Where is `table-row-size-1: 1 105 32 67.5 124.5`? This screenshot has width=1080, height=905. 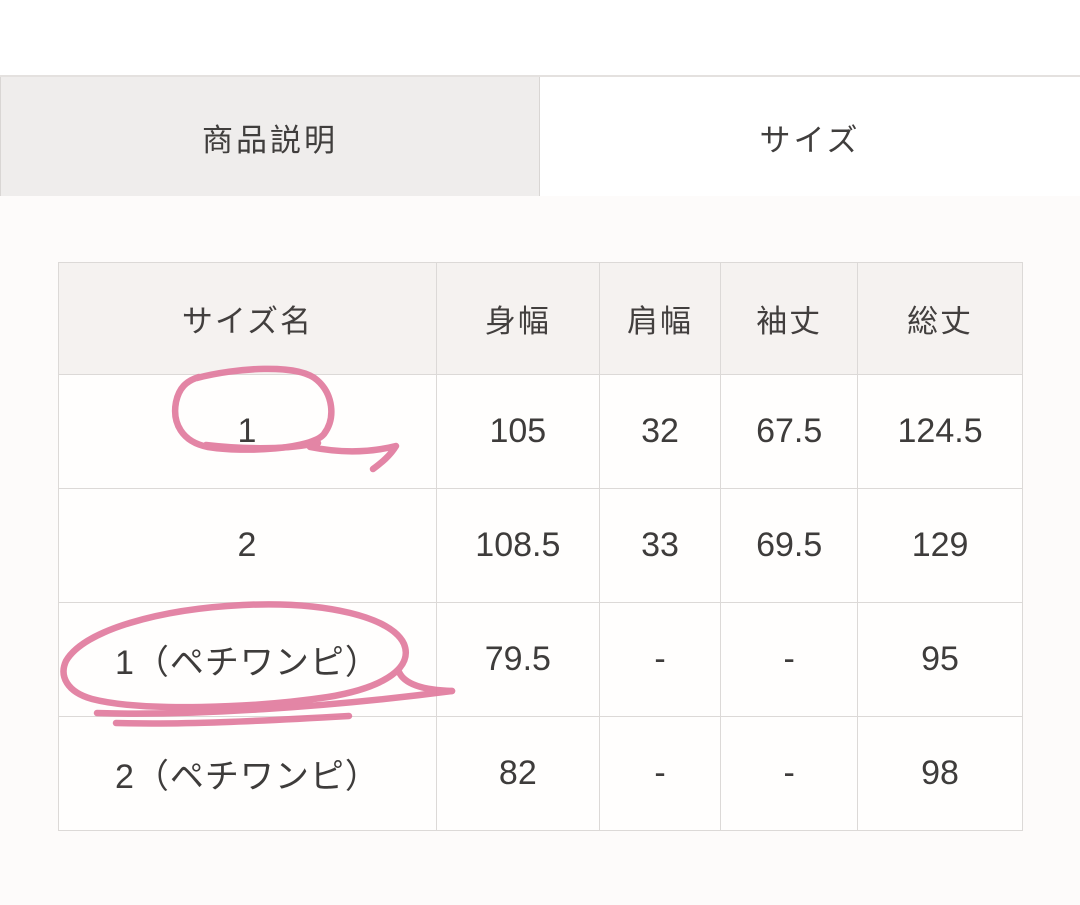 table-row-size-1: 1 105 32 67.5 124.5 is located at coordinates (540, 431).